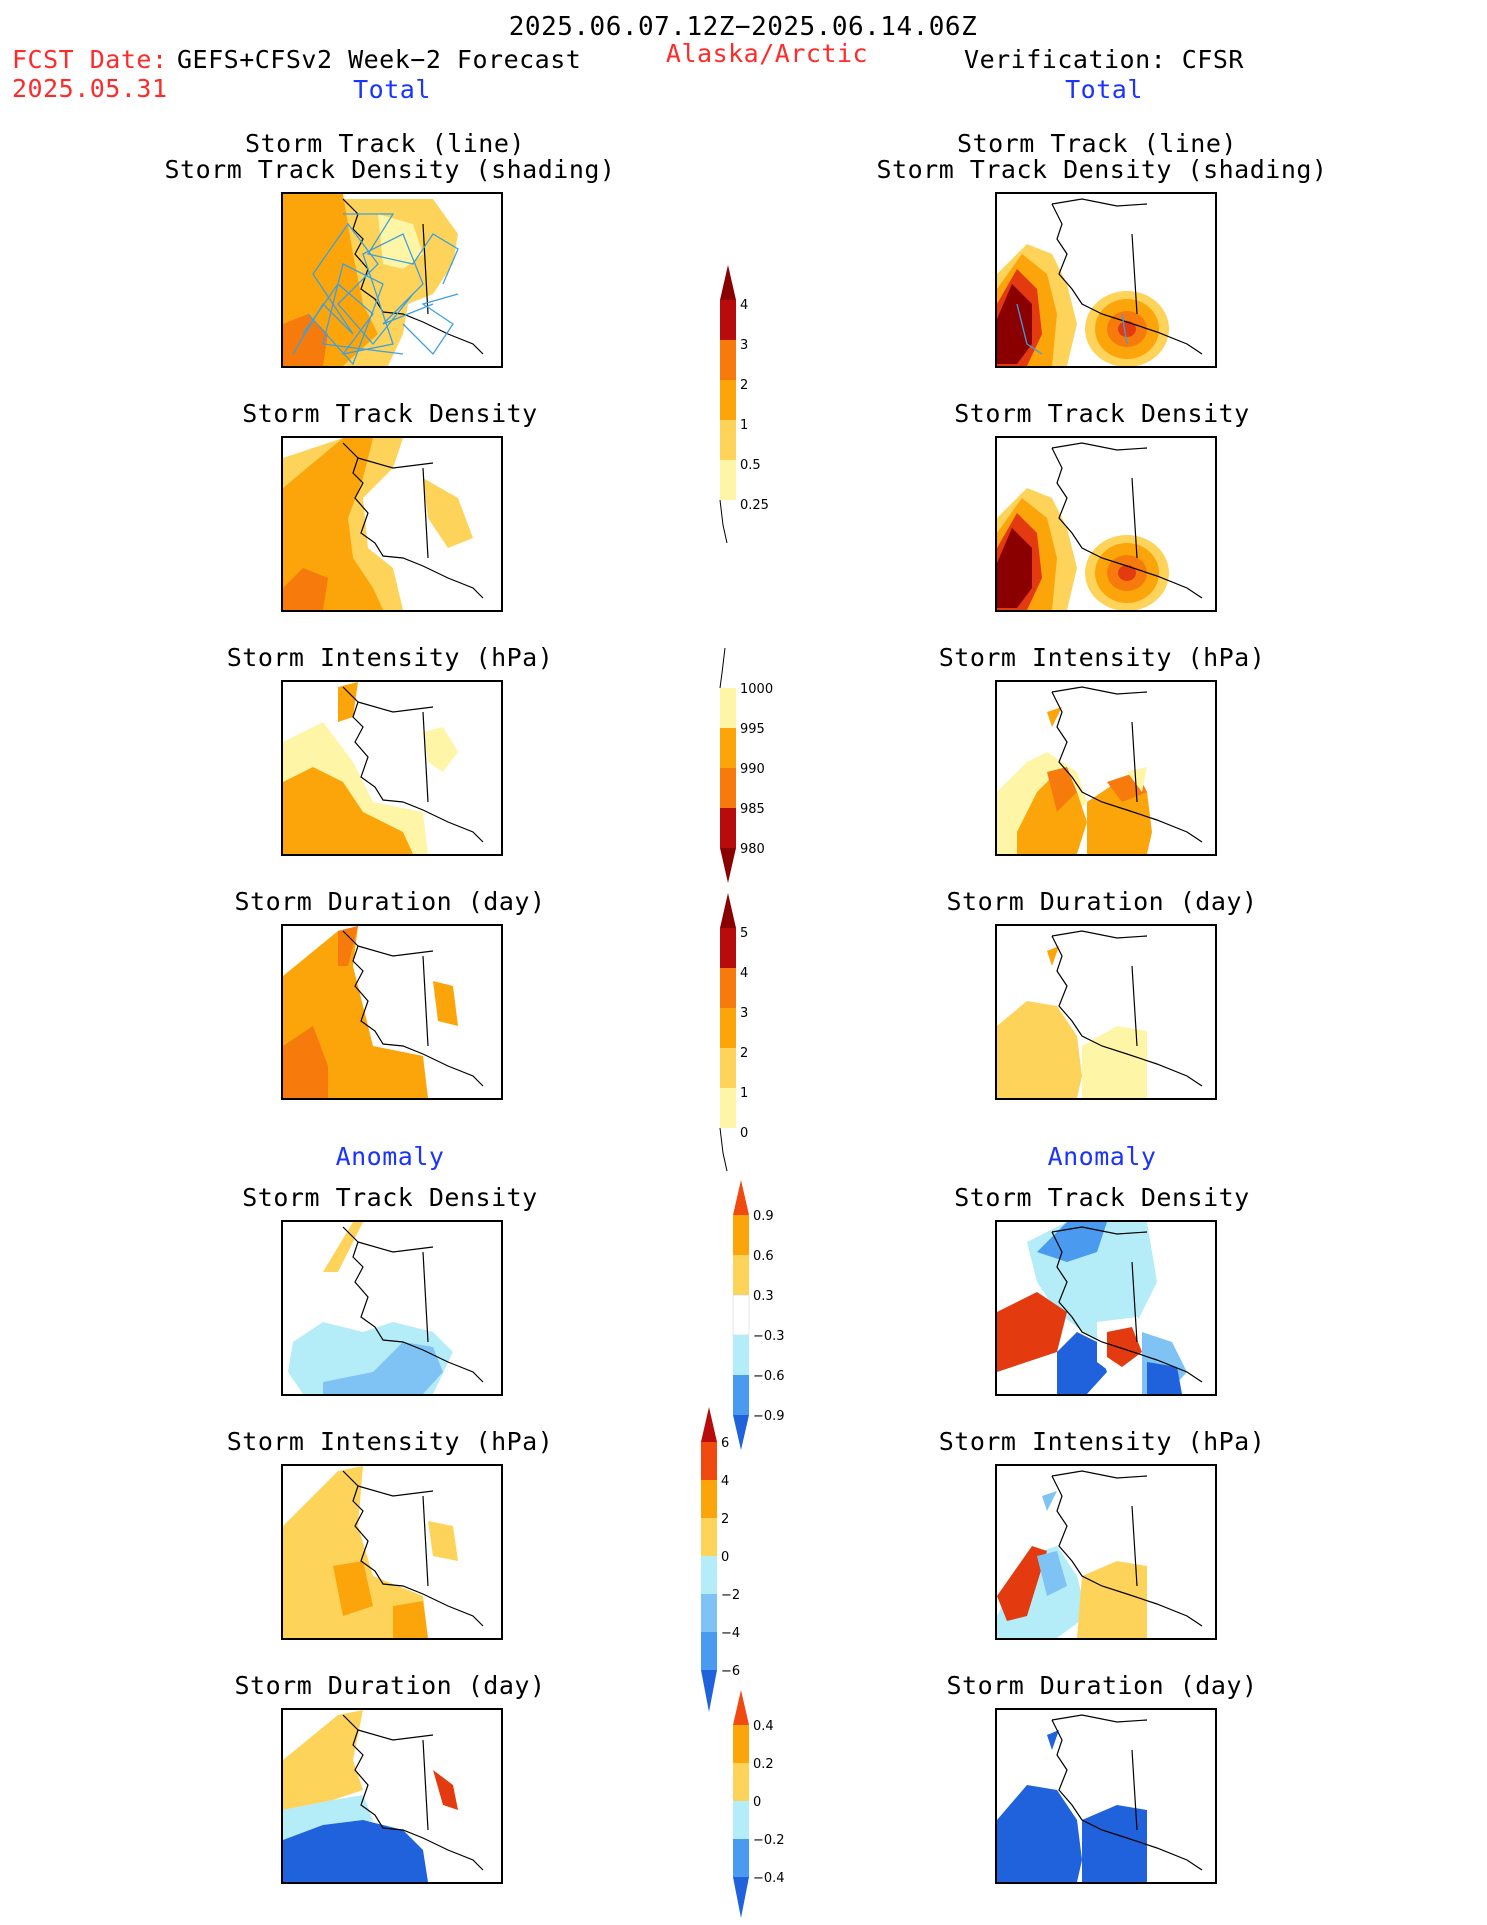  What do you see at coordinates (744, 933) in the screenshot?
I see `cbar-dur-0: 5` at bounding box center [744, 933].